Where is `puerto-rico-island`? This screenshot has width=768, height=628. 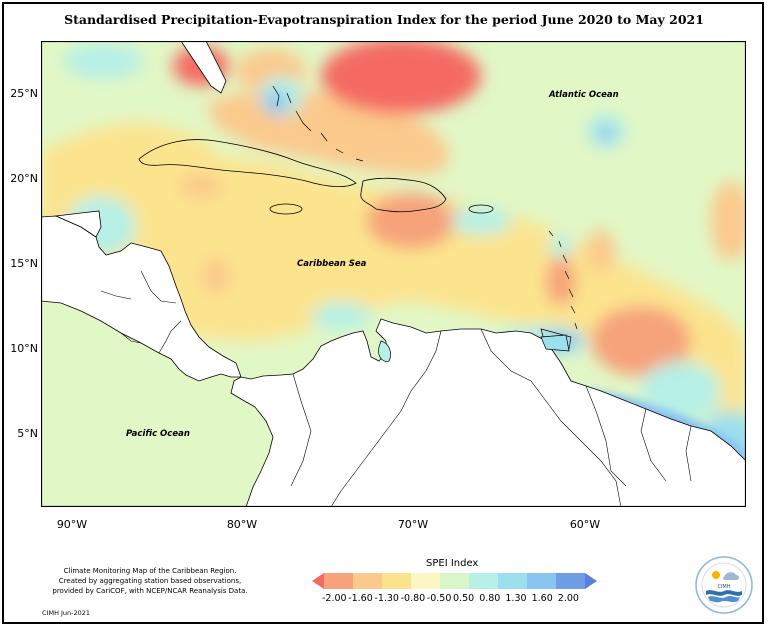 puerto-rico-island is located at coordinates (481, 209).